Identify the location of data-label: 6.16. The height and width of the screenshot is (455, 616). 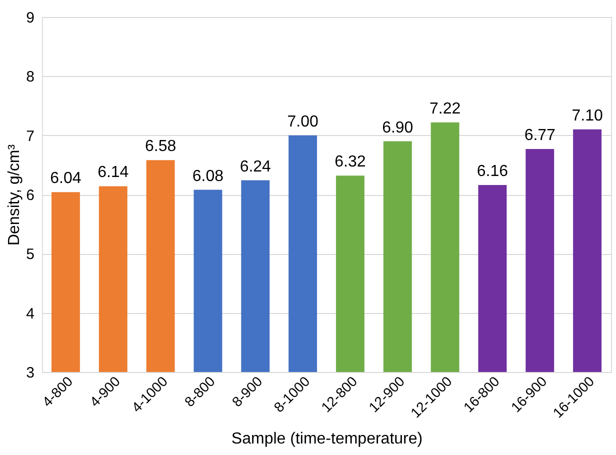
(492, 171).